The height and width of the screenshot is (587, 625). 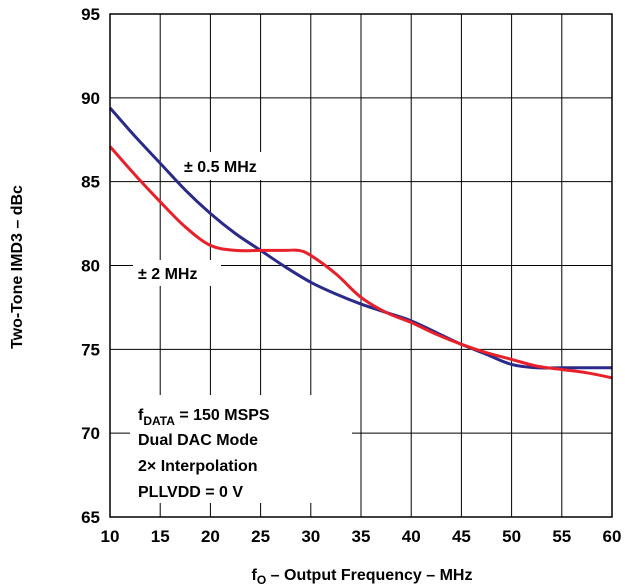 I want to click on y-tick-label: 70, so click(x=90, y=433).